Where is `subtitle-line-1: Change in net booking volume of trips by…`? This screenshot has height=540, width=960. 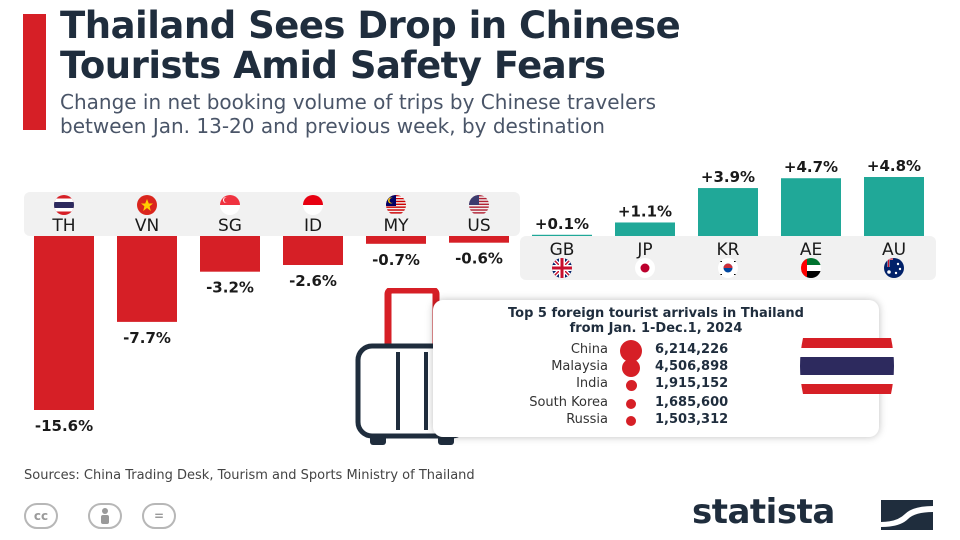 subtitle-line-1: Change in net booking volume of trips by… is located at coordinates (358, 102).